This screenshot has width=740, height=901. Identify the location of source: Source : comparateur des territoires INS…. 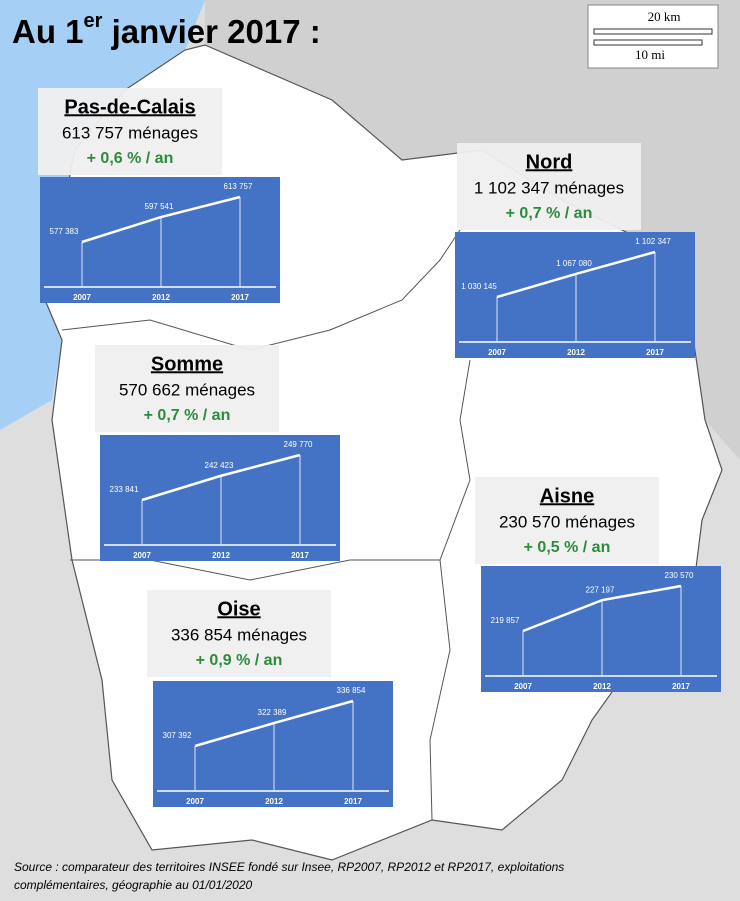
(289, 867).